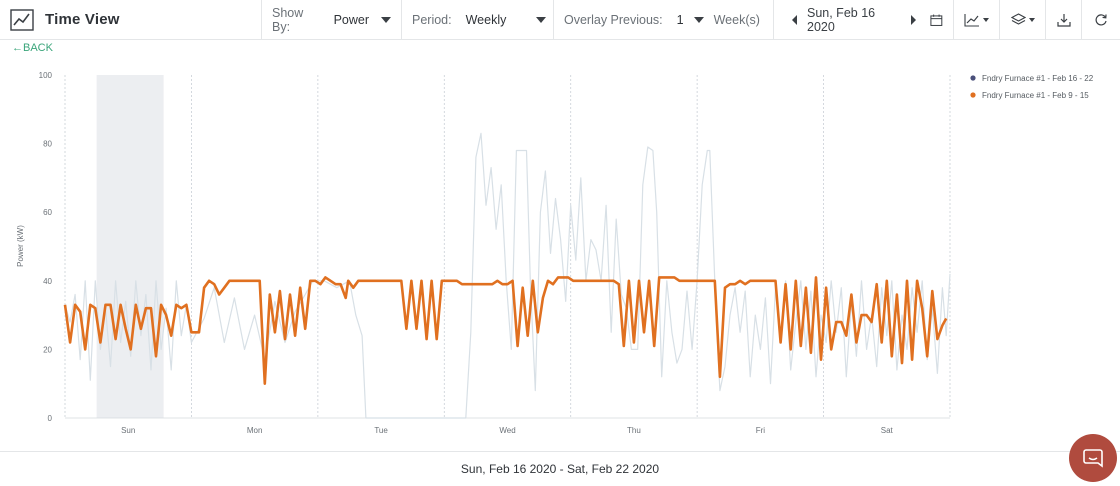  What do you see at coordinates (736, 19) in the screenshot?
I see `overlay-unit: Week(s)` at bounding box center [736, 19].